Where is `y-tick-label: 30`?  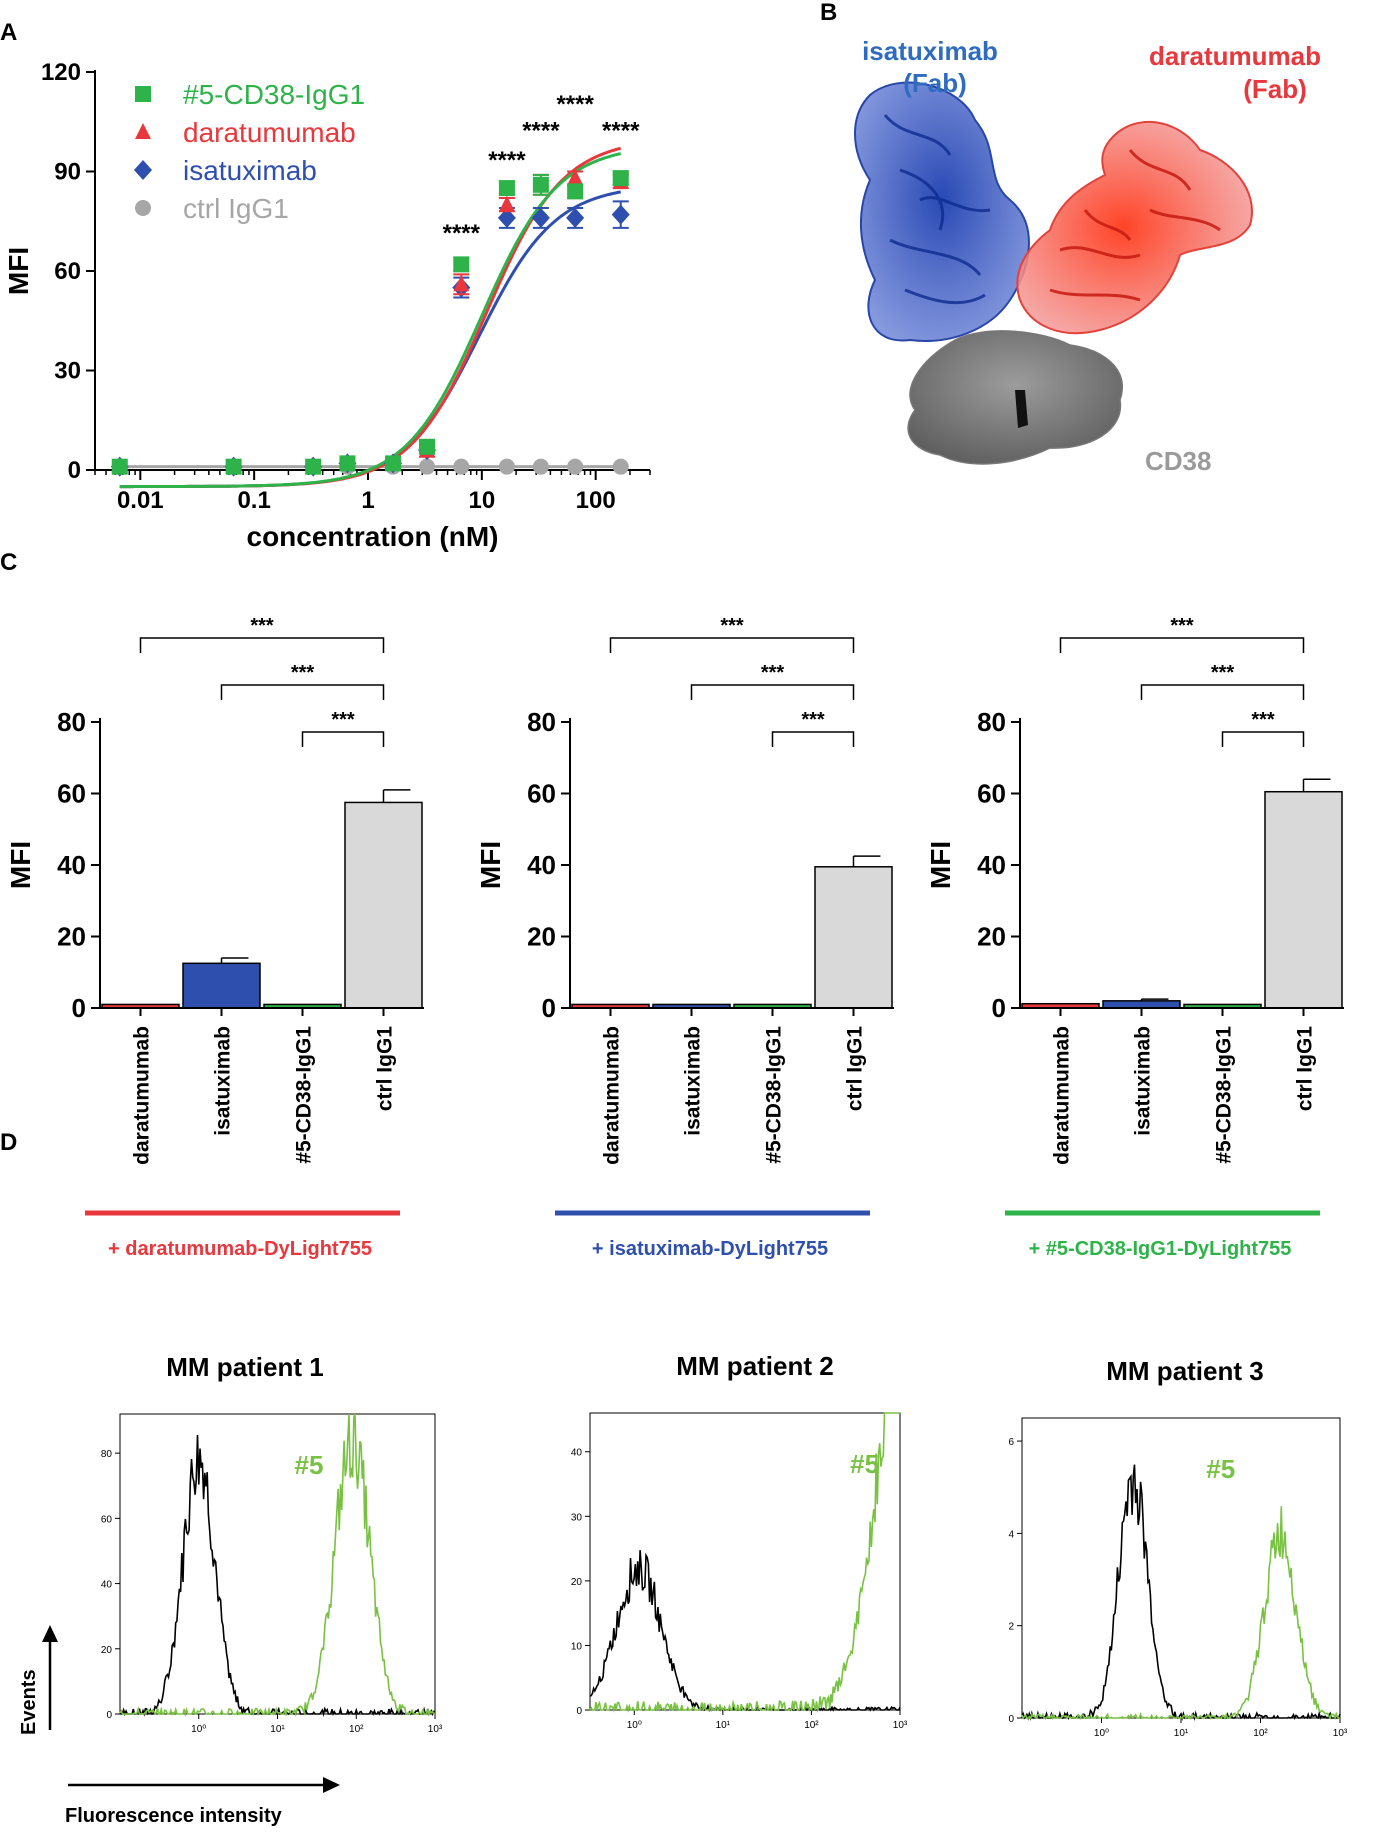
y-tick-label: 30 is located at coordinates (577, 1517).